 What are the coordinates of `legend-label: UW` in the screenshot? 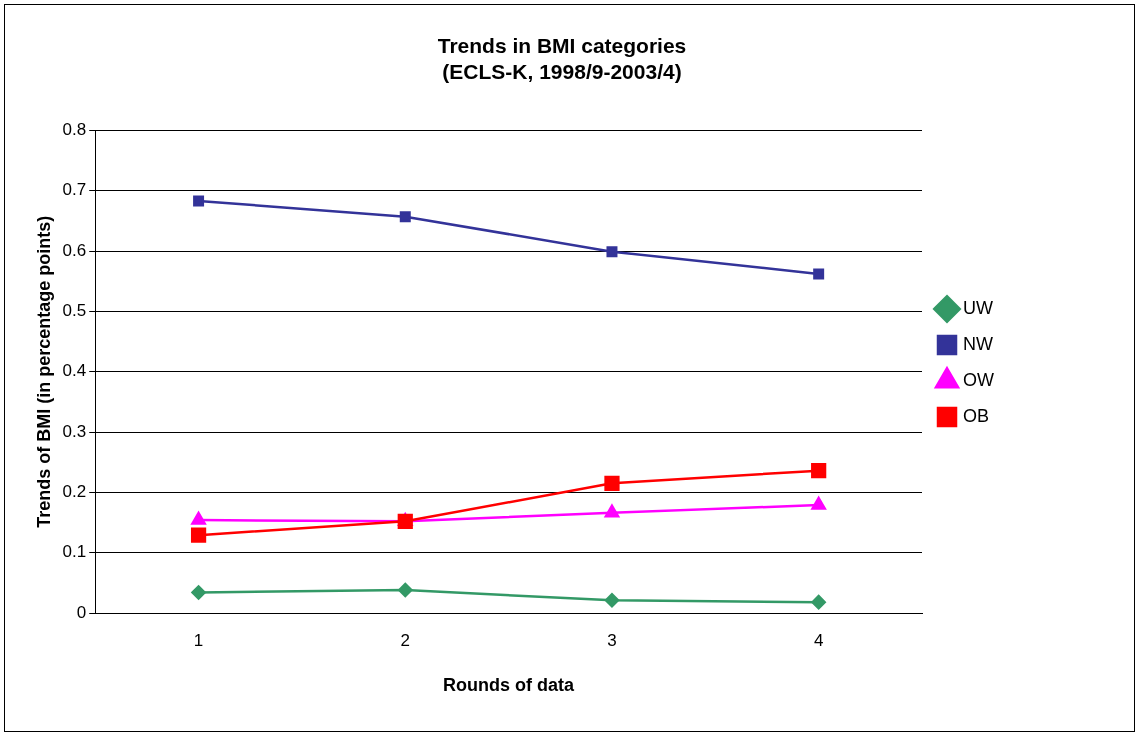 It's located at (978, 307).